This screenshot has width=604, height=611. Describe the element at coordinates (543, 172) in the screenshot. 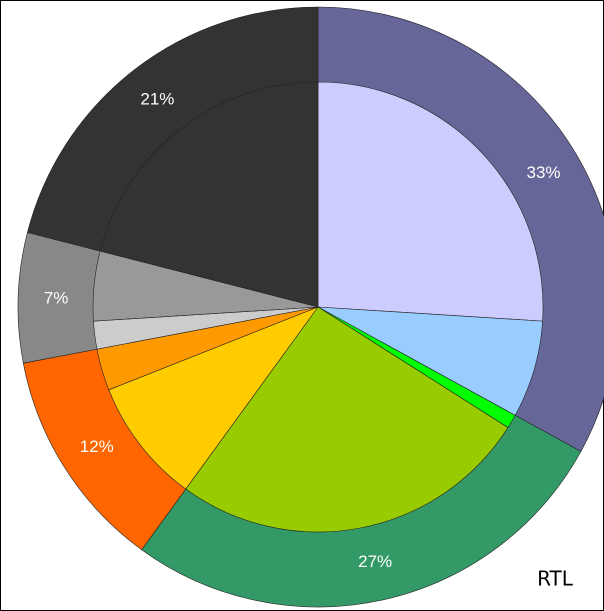

I see `value-label: 33%` at that location.